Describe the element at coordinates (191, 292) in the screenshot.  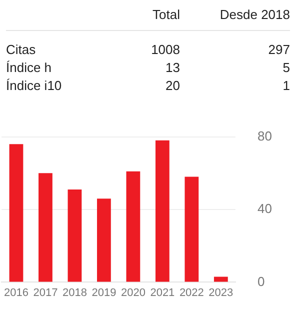
I see `x-tick-label: 2022` at that location.